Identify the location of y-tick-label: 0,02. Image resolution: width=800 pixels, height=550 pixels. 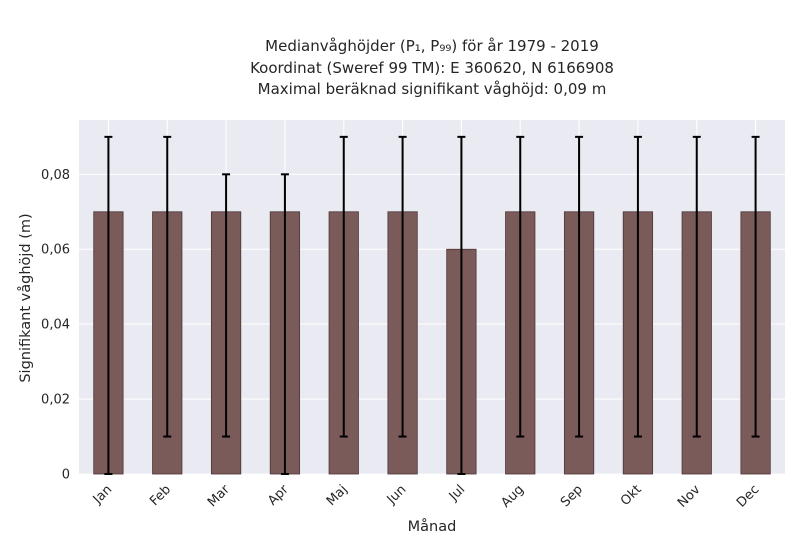
(55, 400).